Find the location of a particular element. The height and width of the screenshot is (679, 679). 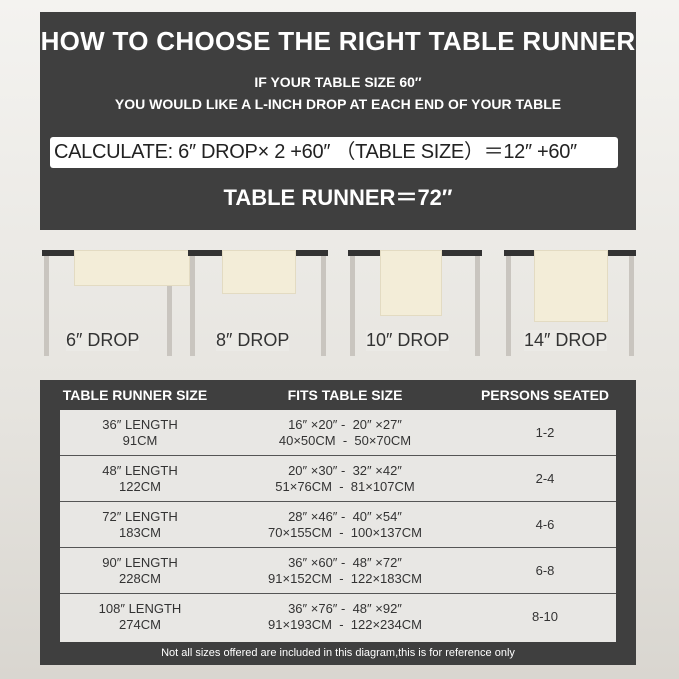

column-header-table-size: FITS TABLE SIZE is located at coordinates (345, 395).